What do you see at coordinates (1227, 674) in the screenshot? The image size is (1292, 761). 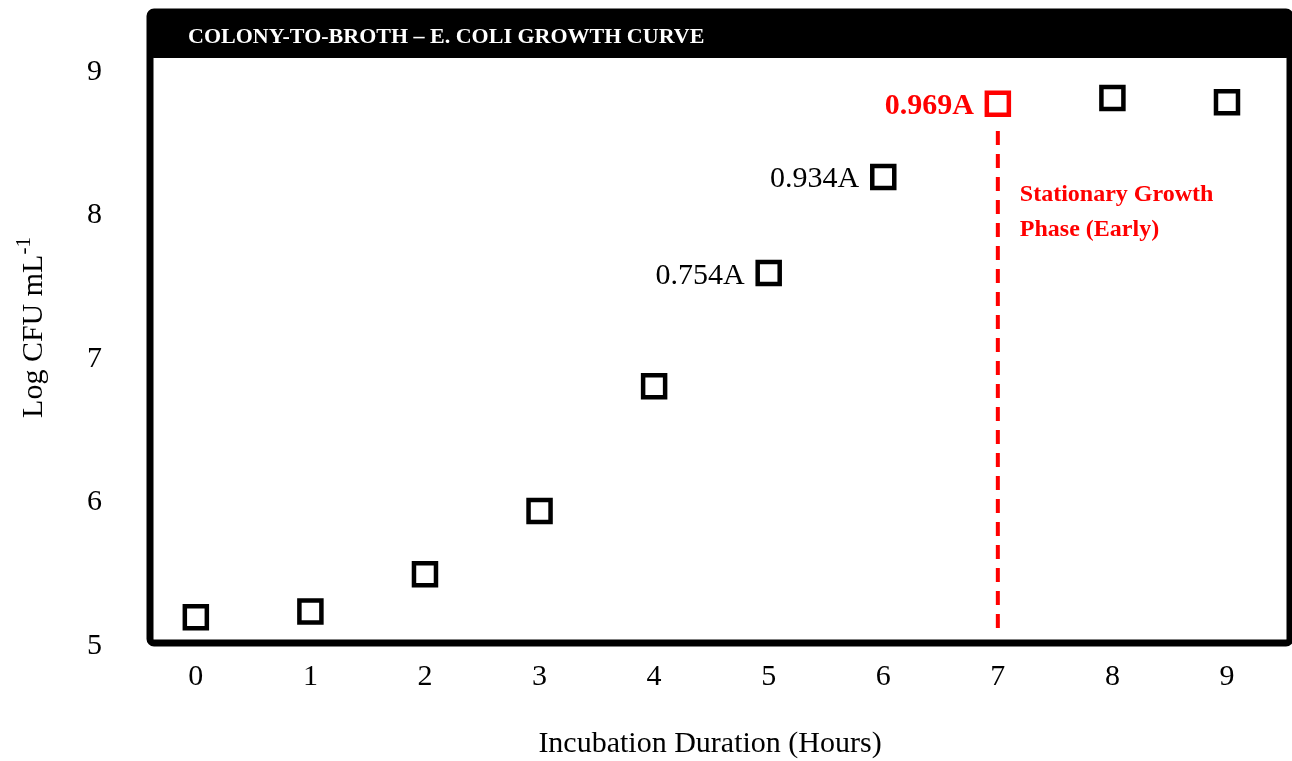 I see `x-tick-label: 9` at bounding box center [1227, 674].